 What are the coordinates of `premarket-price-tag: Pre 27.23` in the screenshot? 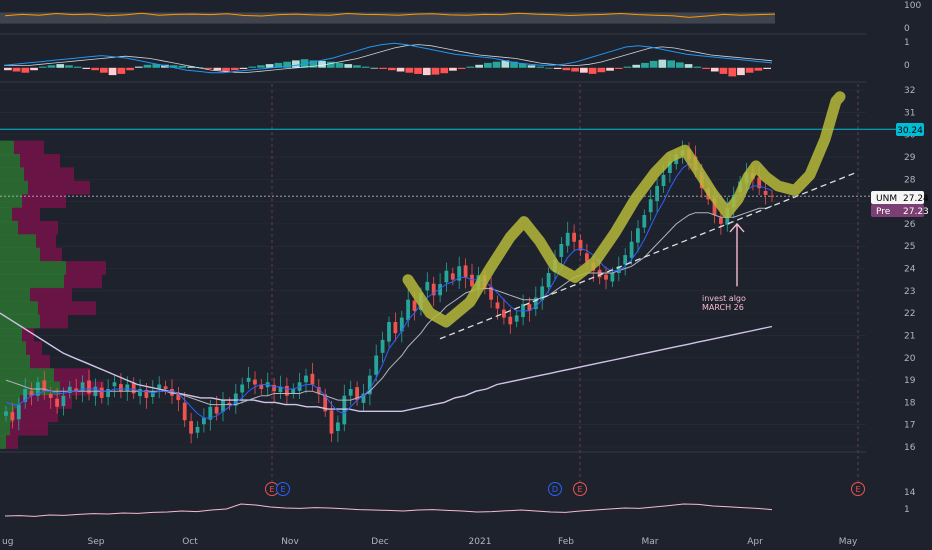 It's located at (900, 210).